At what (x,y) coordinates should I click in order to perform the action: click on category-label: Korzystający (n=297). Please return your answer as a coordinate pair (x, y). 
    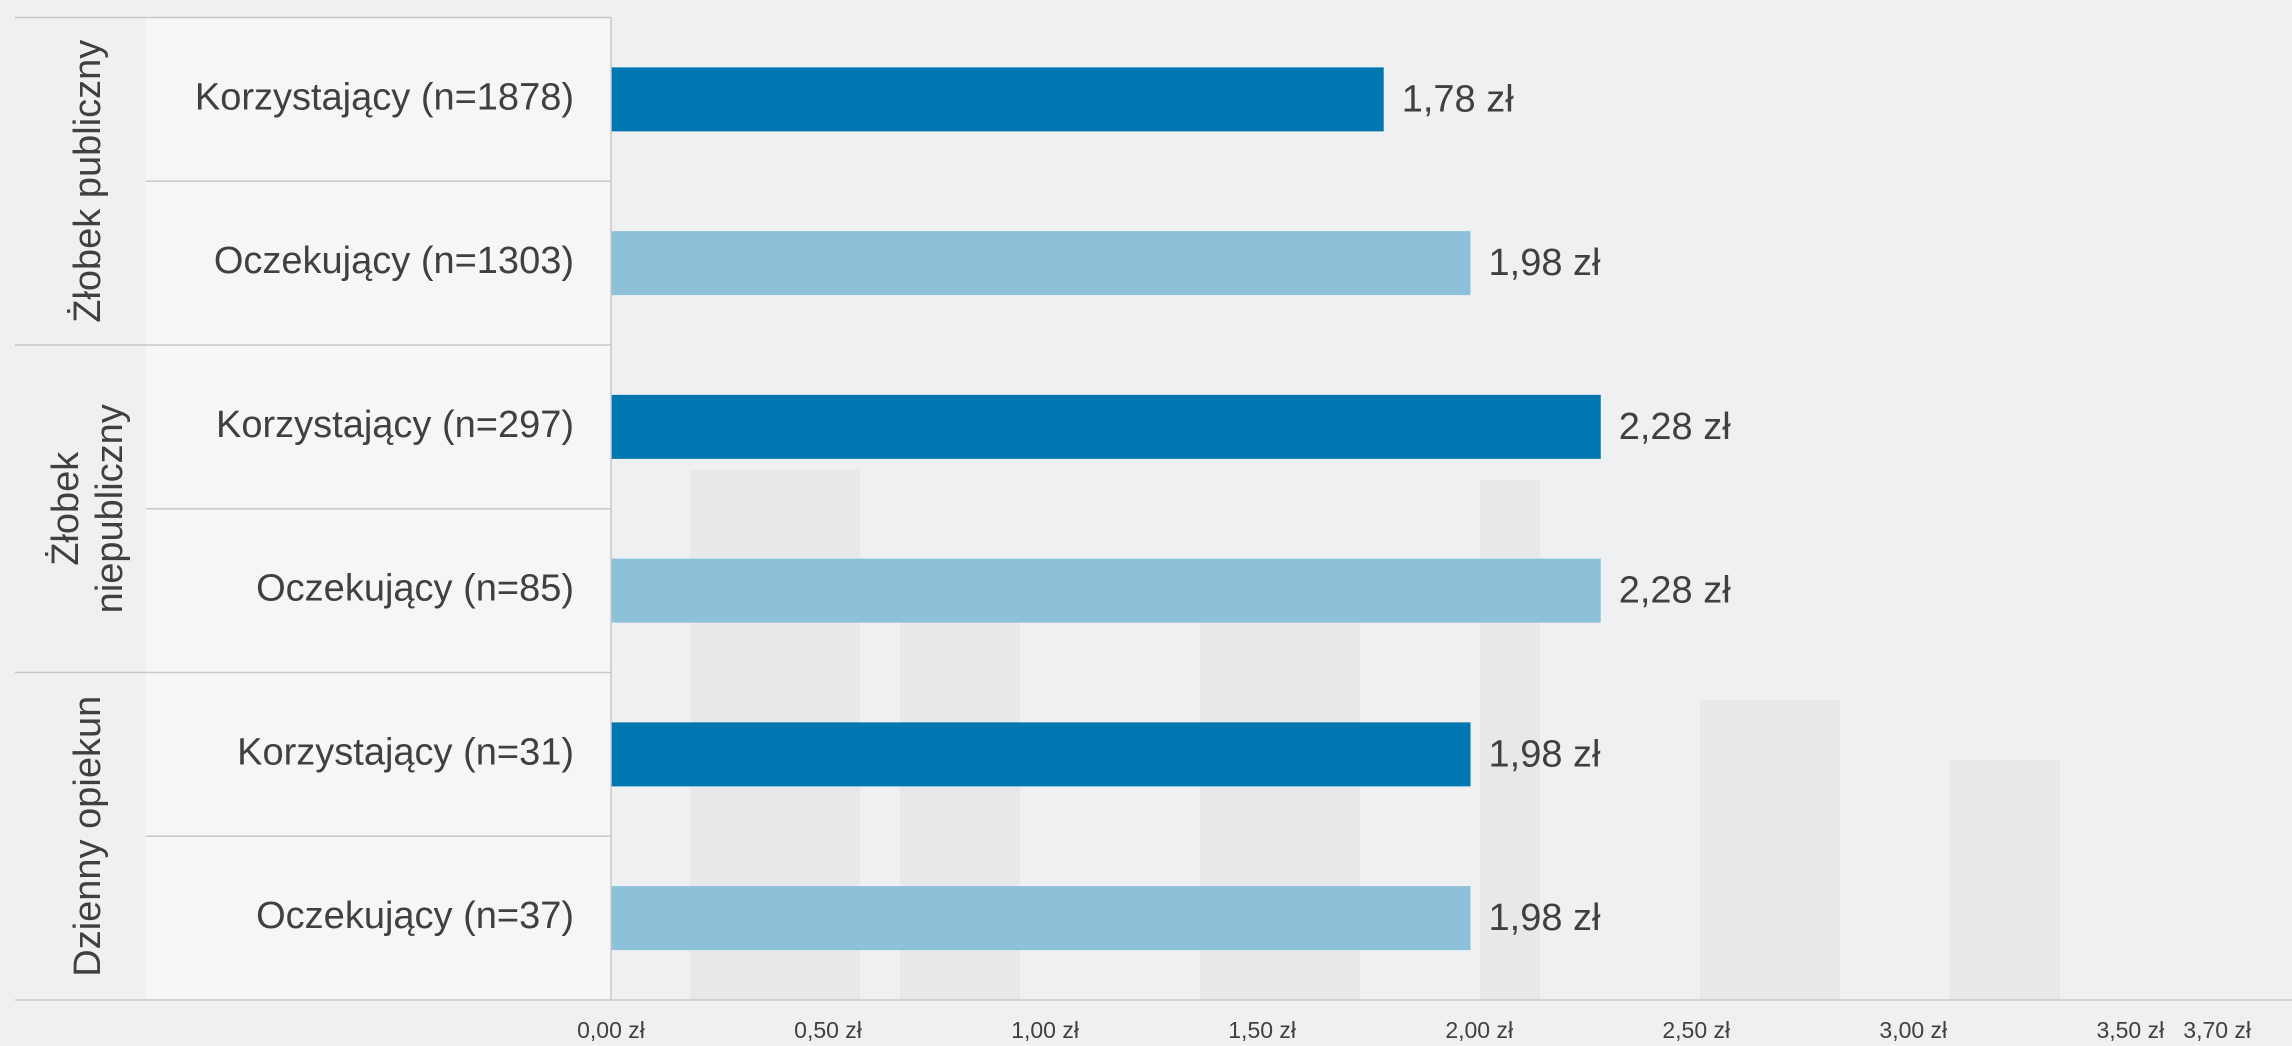
    Looking at the image, I should click on (395, 425).